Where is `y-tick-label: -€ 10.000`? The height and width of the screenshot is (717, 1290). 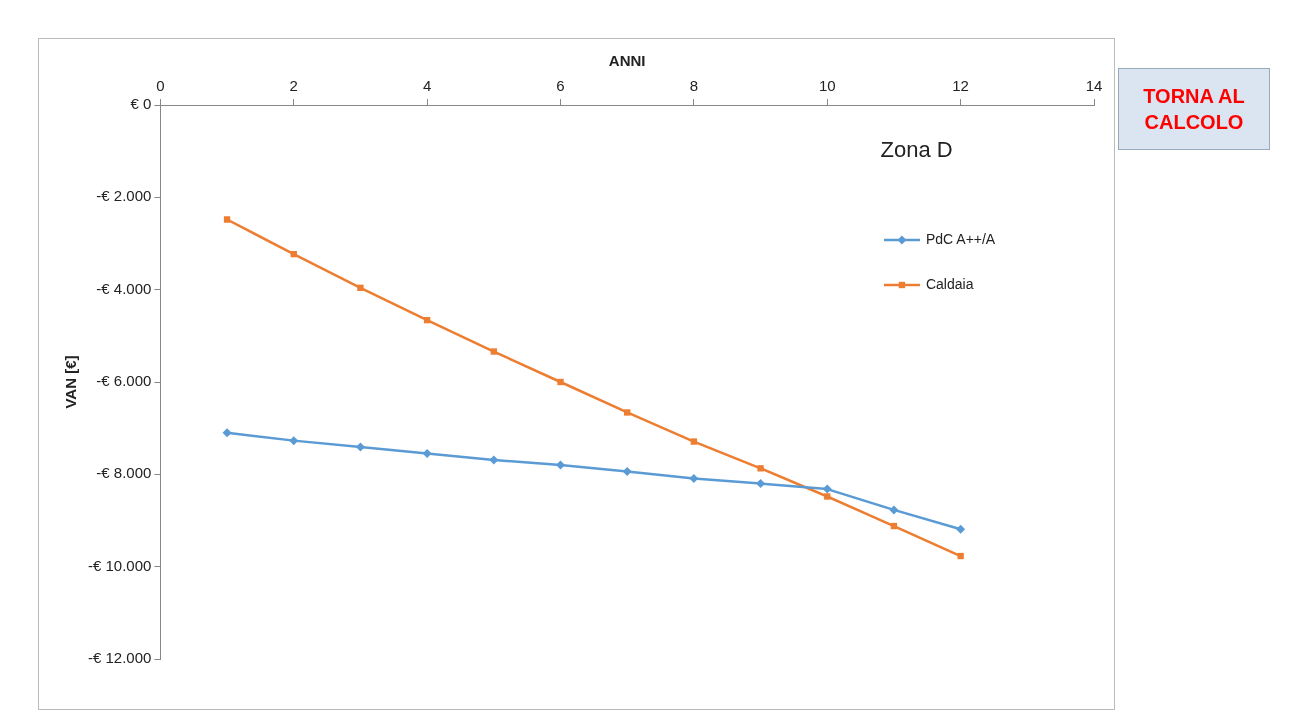
y-tick-label: -€ 10.000 is located at coordinates (119, 565).